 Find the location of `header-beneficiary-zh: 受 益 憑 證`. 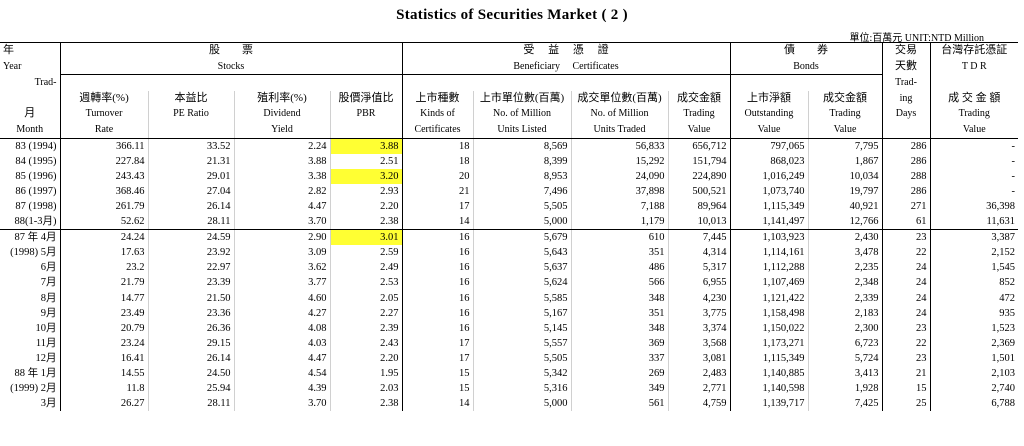

header-beneficiary-zh: 受 益 憑 證 is located at coordinates (565, 50).